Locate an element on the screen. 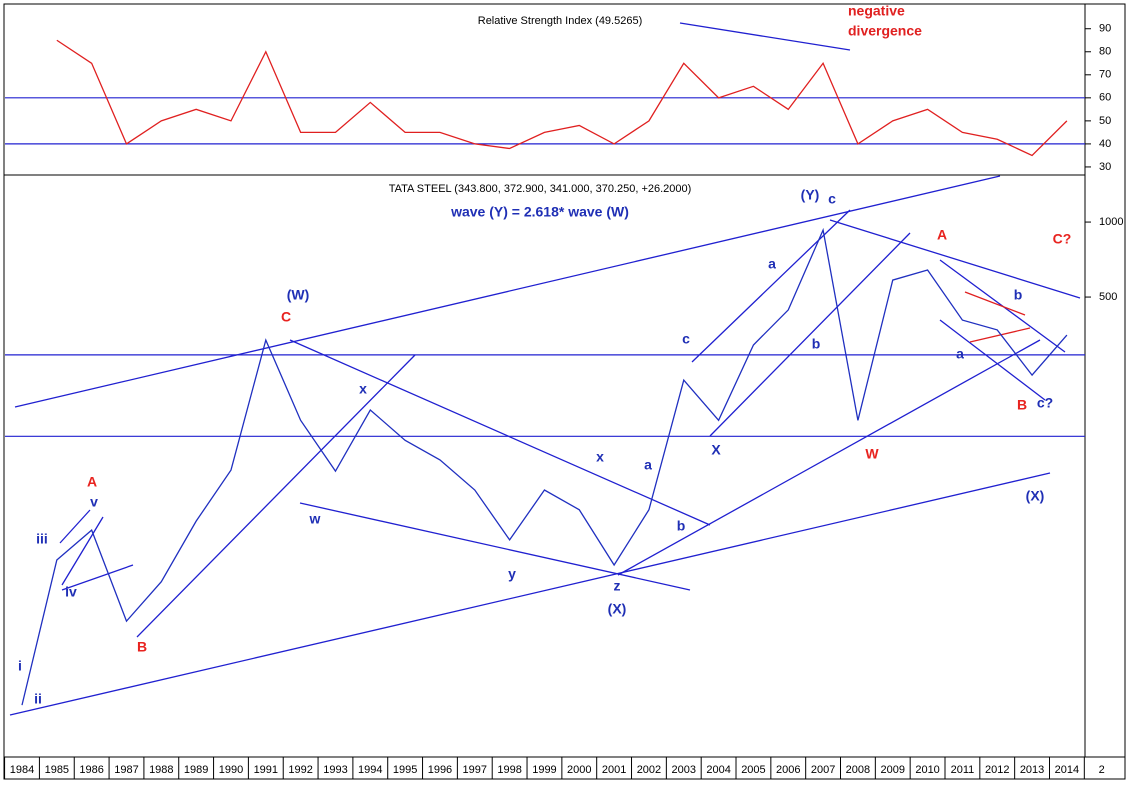 This screenshot has width=1128, height=788. annotation: v is located at coordinates (94, 502).